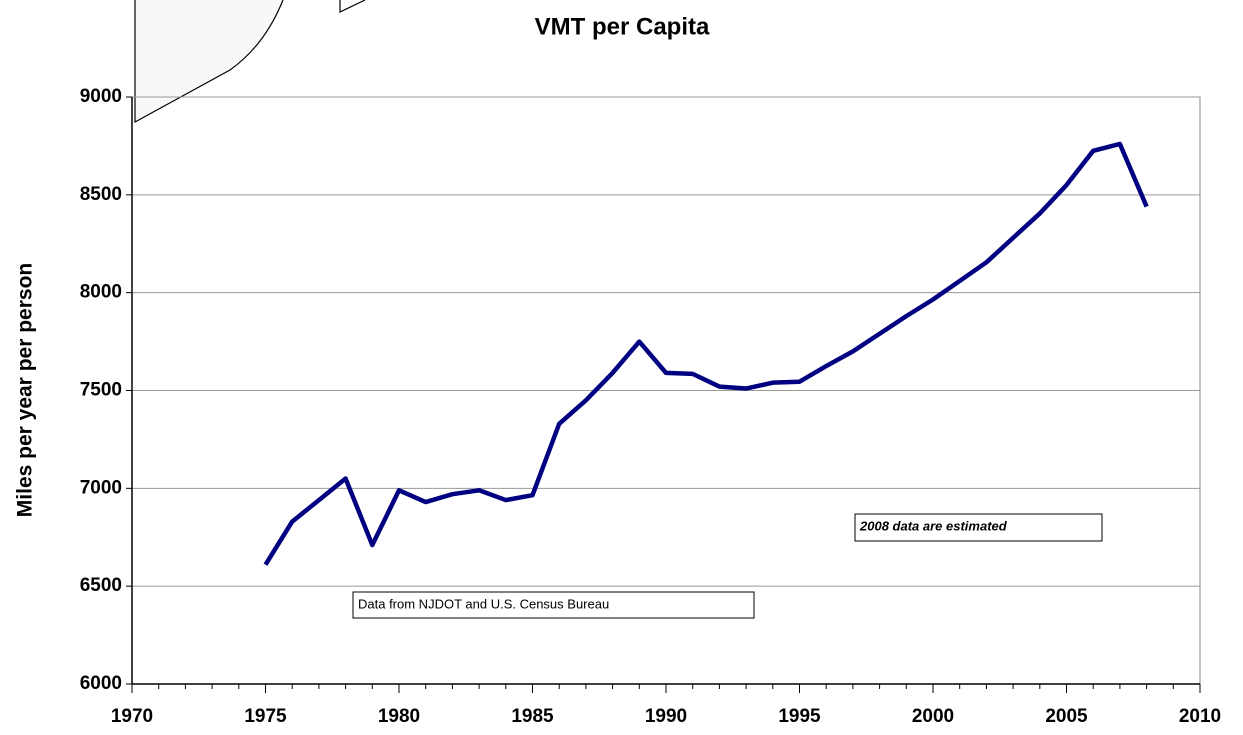 The image size is (1243, 735). I want to click on annotation: 2008 data are estimated, so click(933, 525).